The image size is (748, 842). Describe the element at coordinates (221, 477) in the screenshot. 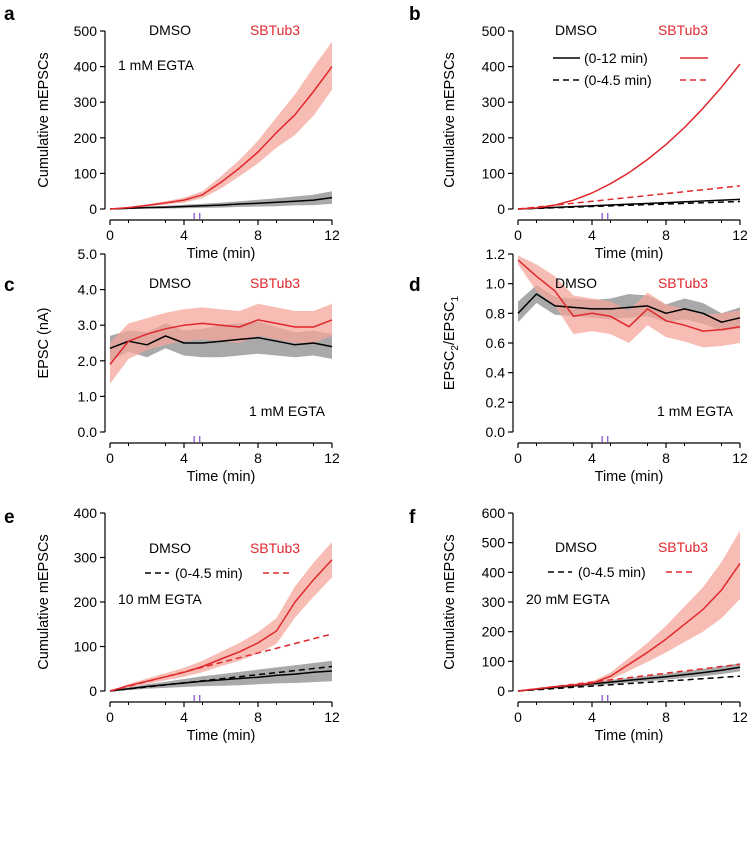

I see `x-axis-label-c: Time (min)` at that location.